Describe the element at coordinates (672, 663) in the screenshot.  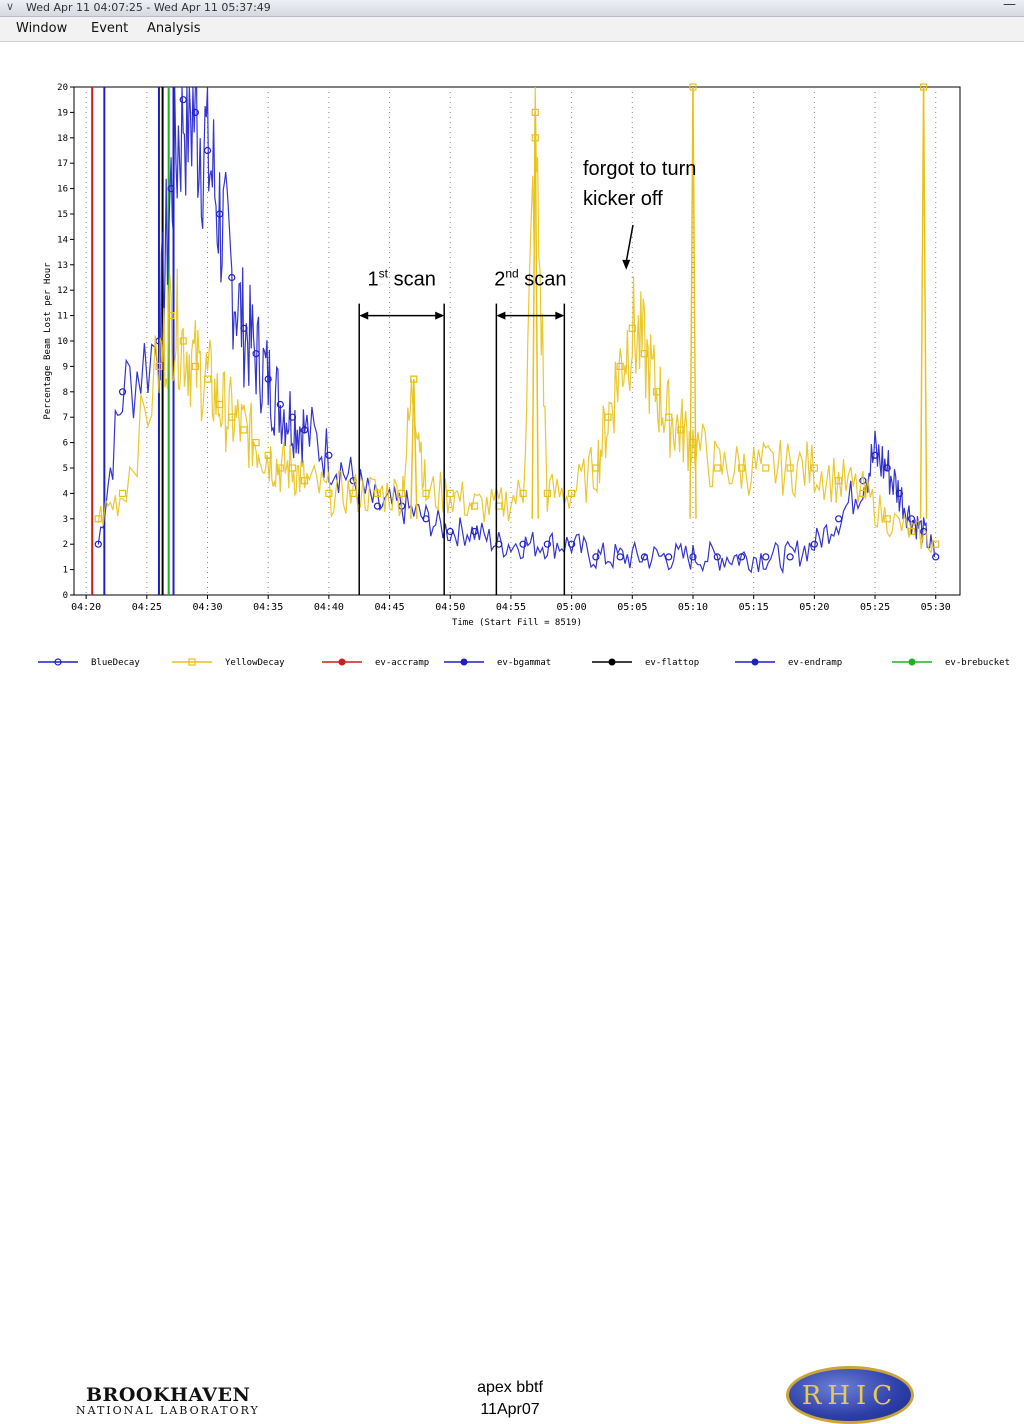
I see `legend-label-ev-flattop: ev-flattop` at that location.